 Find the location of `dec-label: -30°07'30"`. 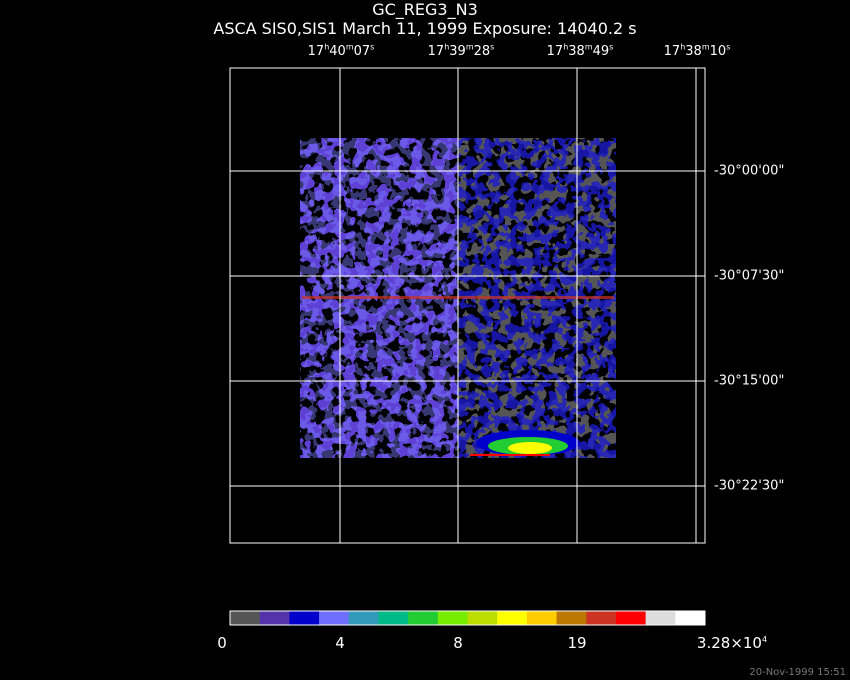

dec-label: -30°07'30" is located at coordinates (749, 276).